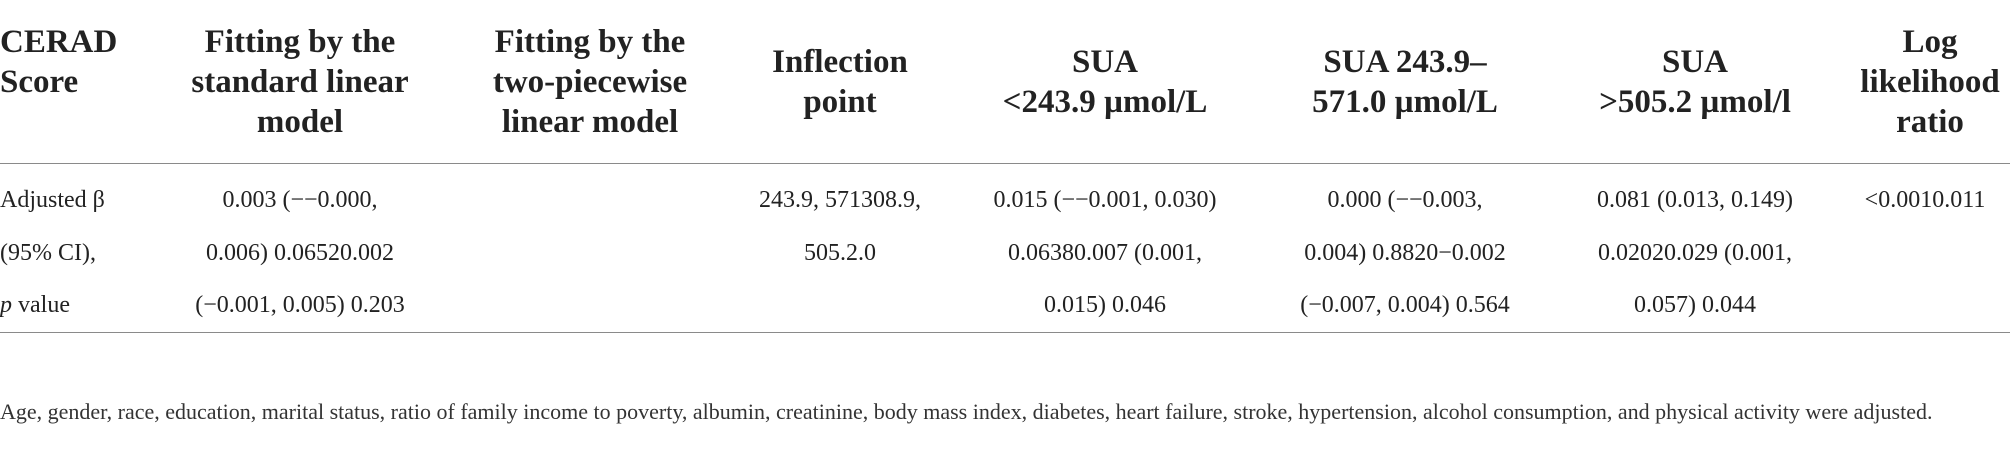 This screenshot has width=2010, height=473. Describe the element at coordinates (52, 200) in the screenshot. I see `row-label-line-1: Adjusted β` at that location.